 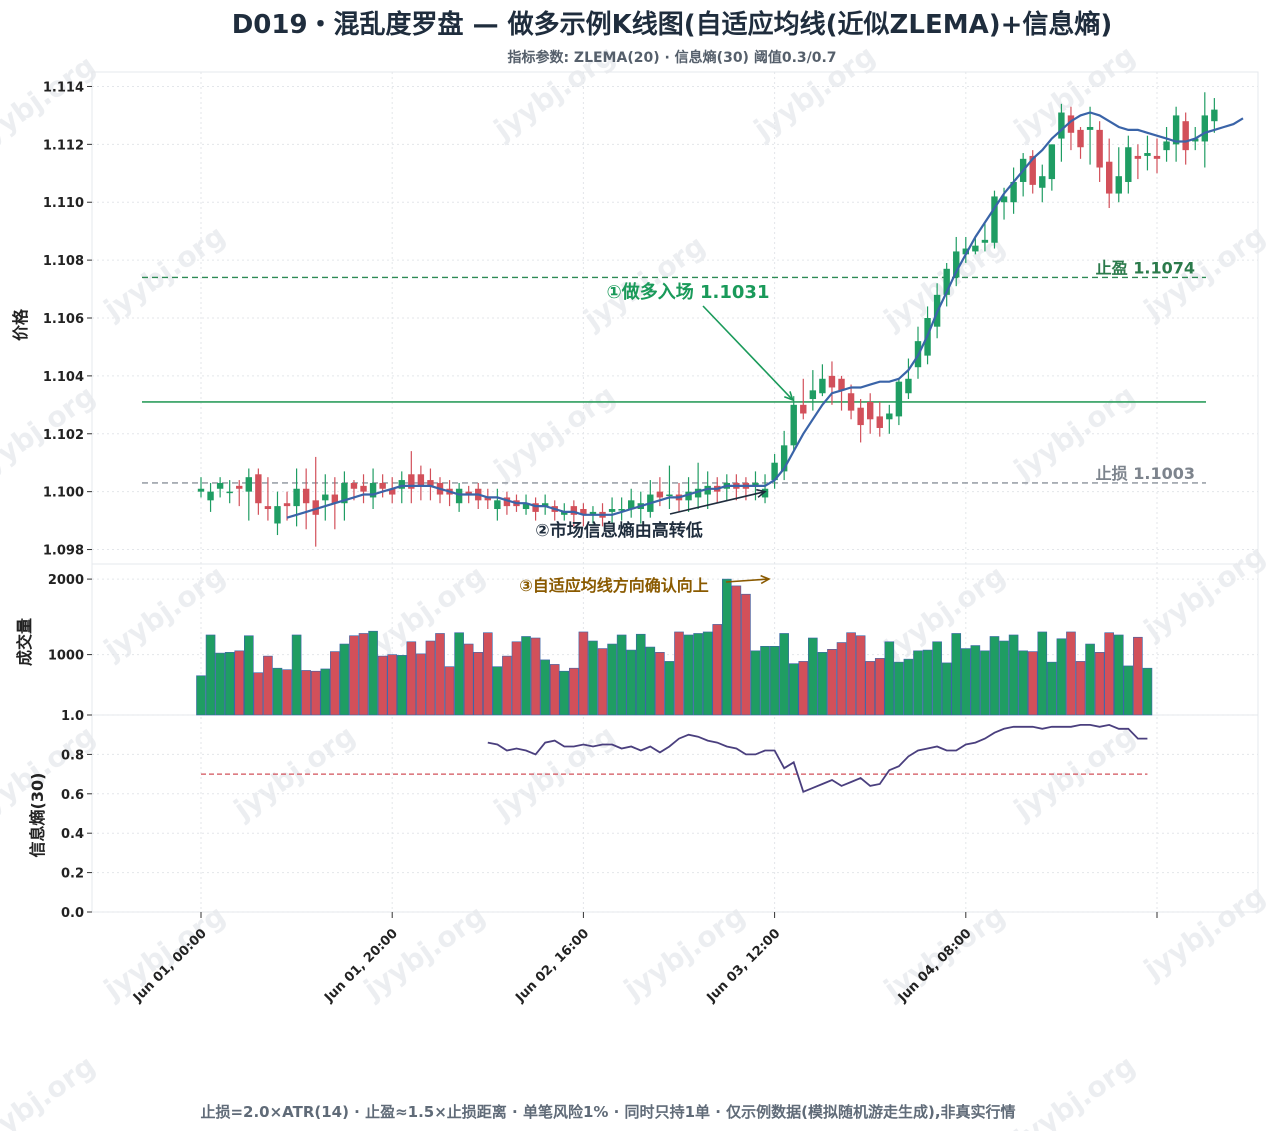 What do you see at coordinates (66, 656) in the screenshot?
I see `y-tick-label: 1000` at bounding box center [66, 656].